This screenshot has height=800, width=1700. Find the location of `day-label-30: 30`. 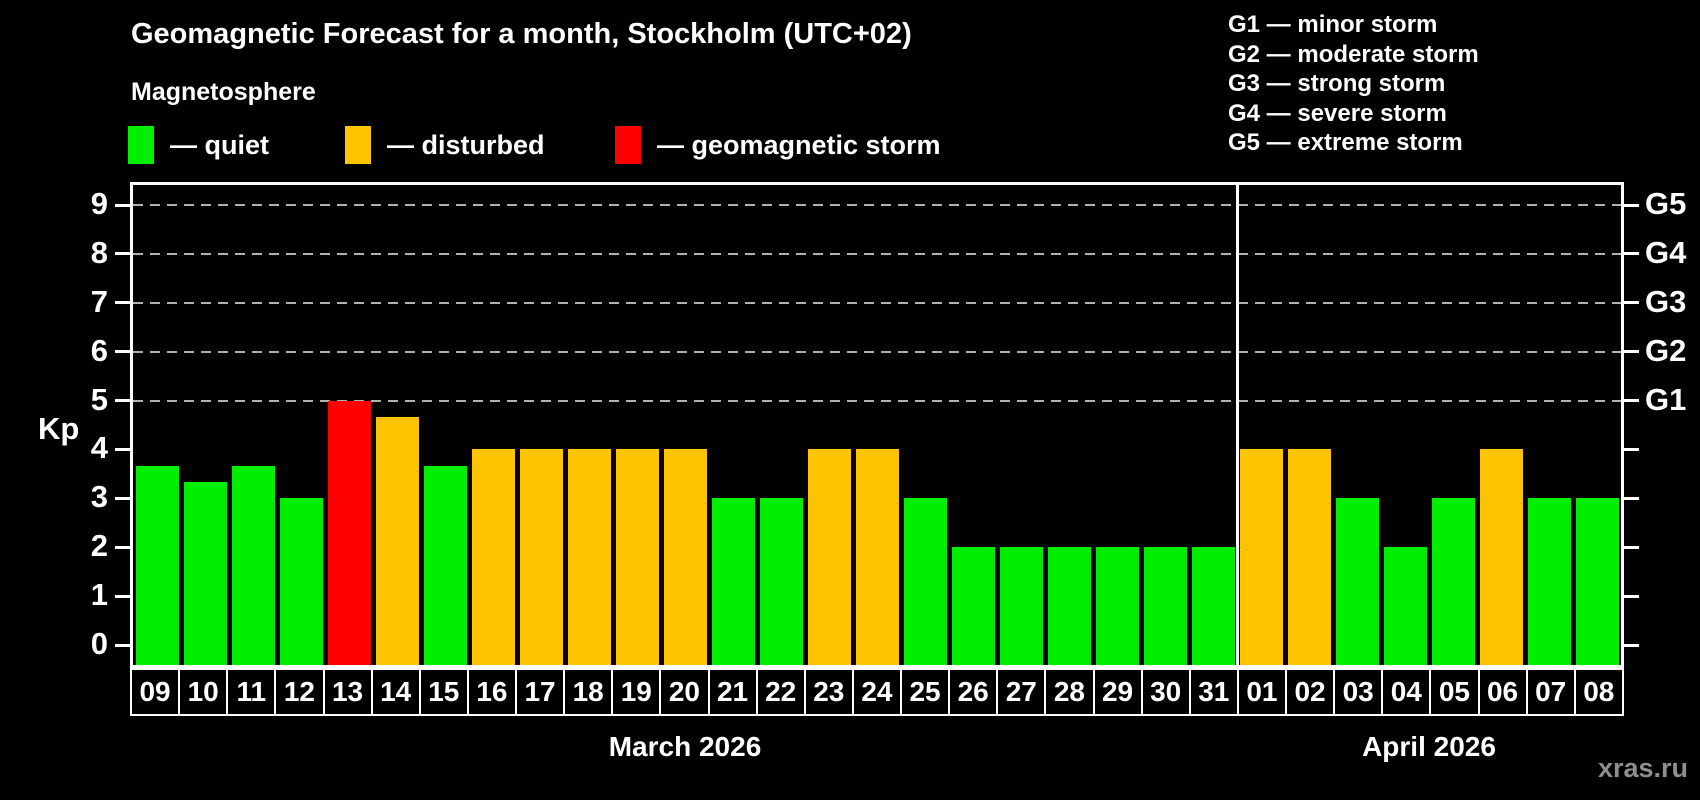

day-label-30: 30 is located at coordinates (1165, 692).